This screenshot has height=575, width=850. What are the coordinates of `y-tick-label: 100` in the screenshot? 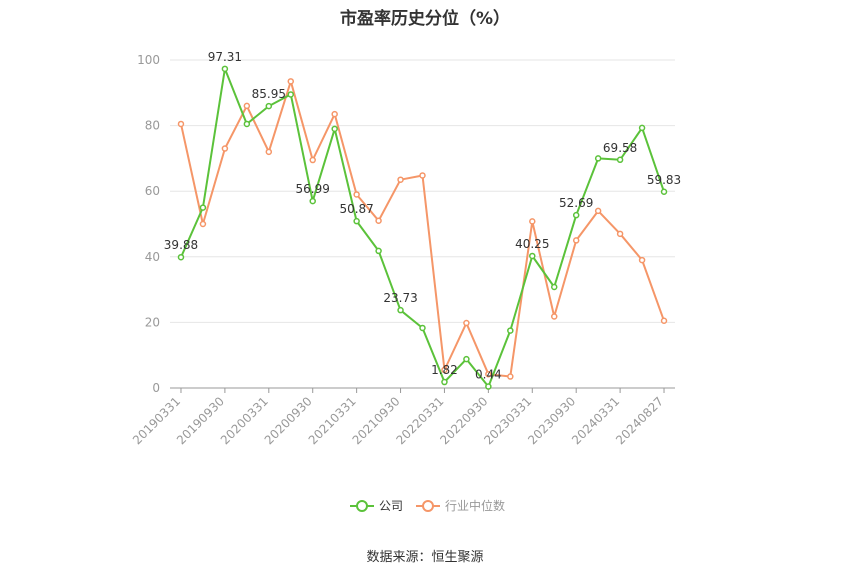 It's located at (148, 60).